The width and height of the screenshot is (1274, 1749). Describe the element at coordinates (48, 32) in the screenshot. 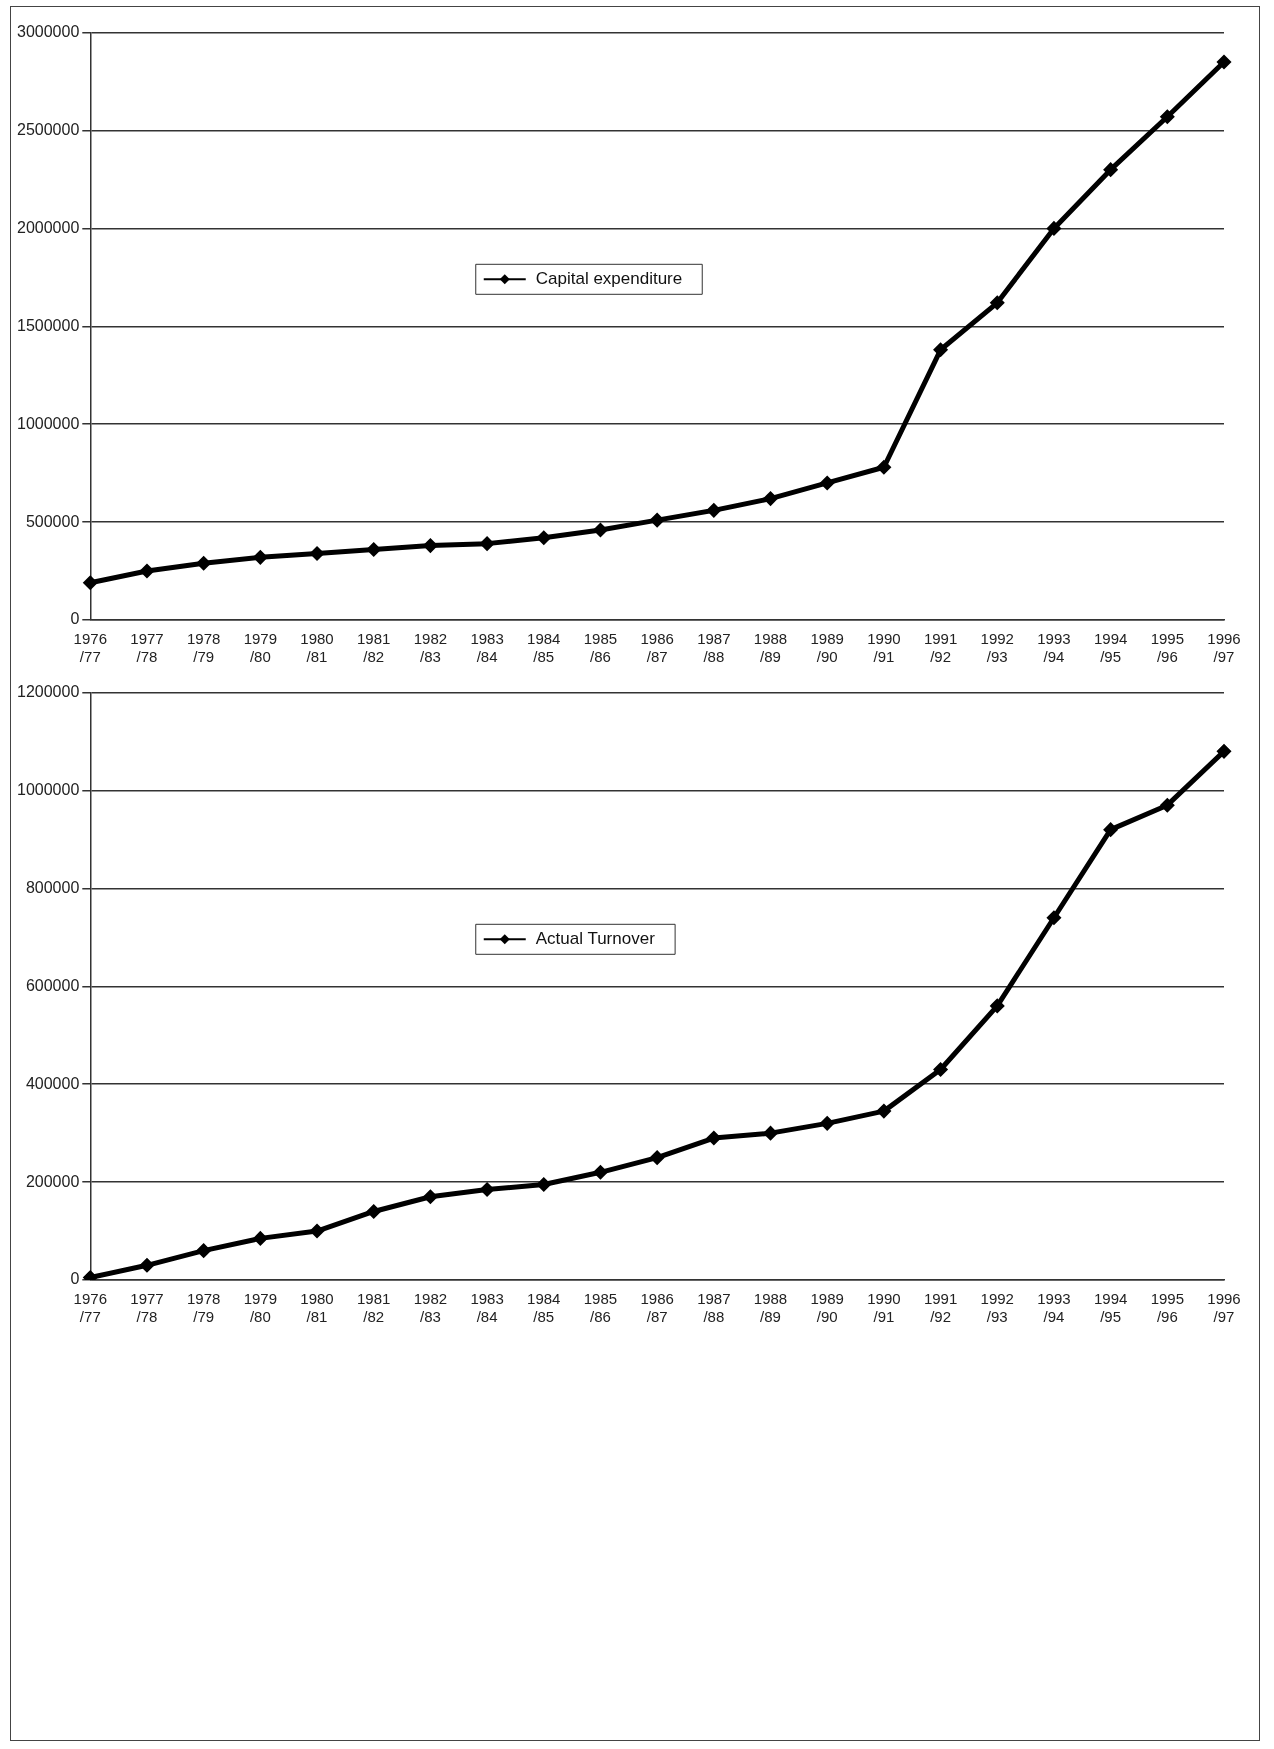

I see `y-tick-label: 3000000` at that location.